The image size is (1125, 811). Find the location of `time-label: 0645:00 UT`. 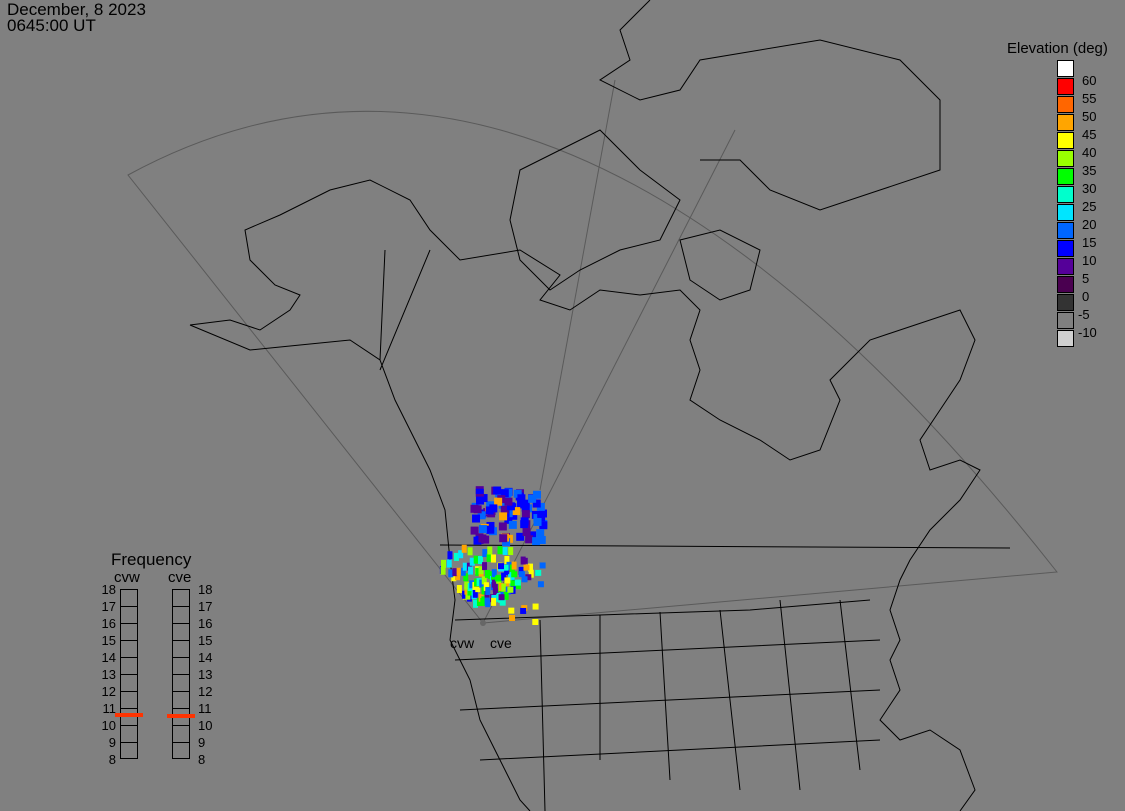

time-label: 0645:00 UT is located at coordinates (51, 25).